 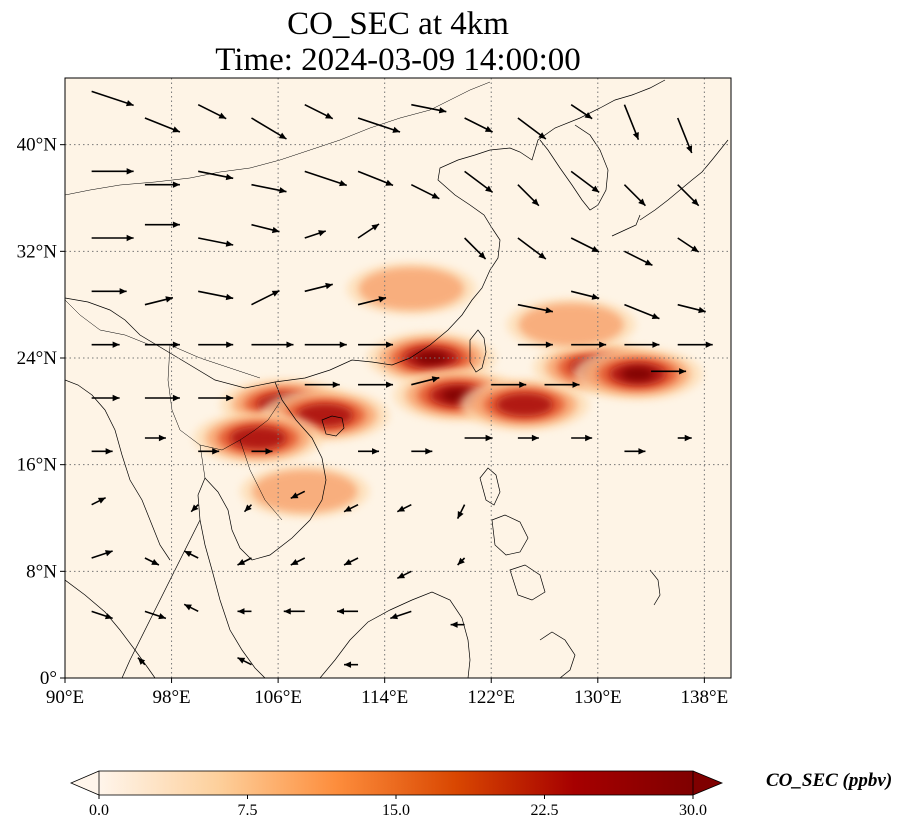 I want to click on longitude-tick-label: 90°E, so click(x=65, y=697).